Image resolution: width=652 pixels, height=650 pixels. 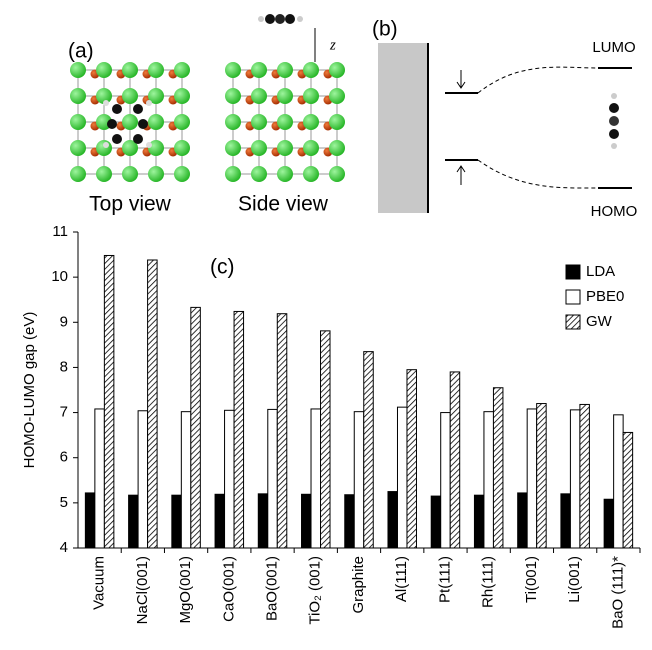 I want to click on level-label: HOMO, so click(x=614, y=211).